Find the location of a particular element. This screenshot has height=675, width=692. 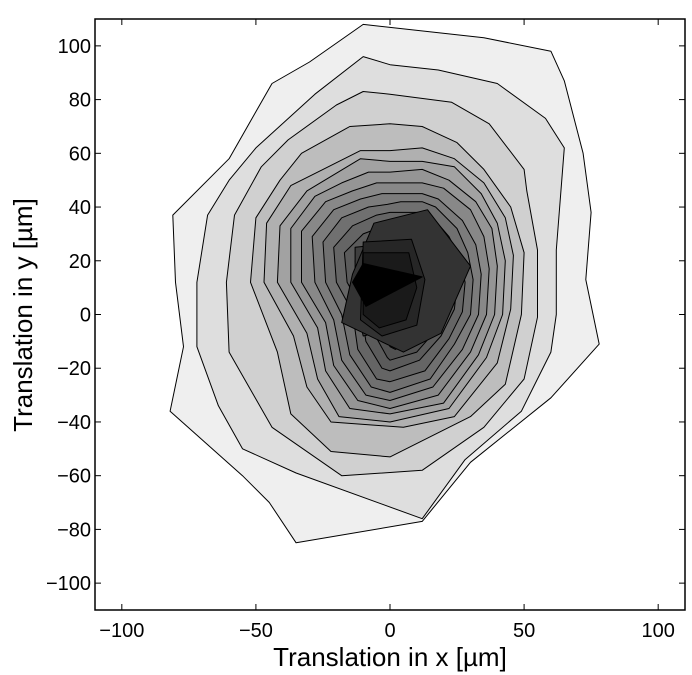

y-tick-label: −40 is located at coordinates (74, 423).